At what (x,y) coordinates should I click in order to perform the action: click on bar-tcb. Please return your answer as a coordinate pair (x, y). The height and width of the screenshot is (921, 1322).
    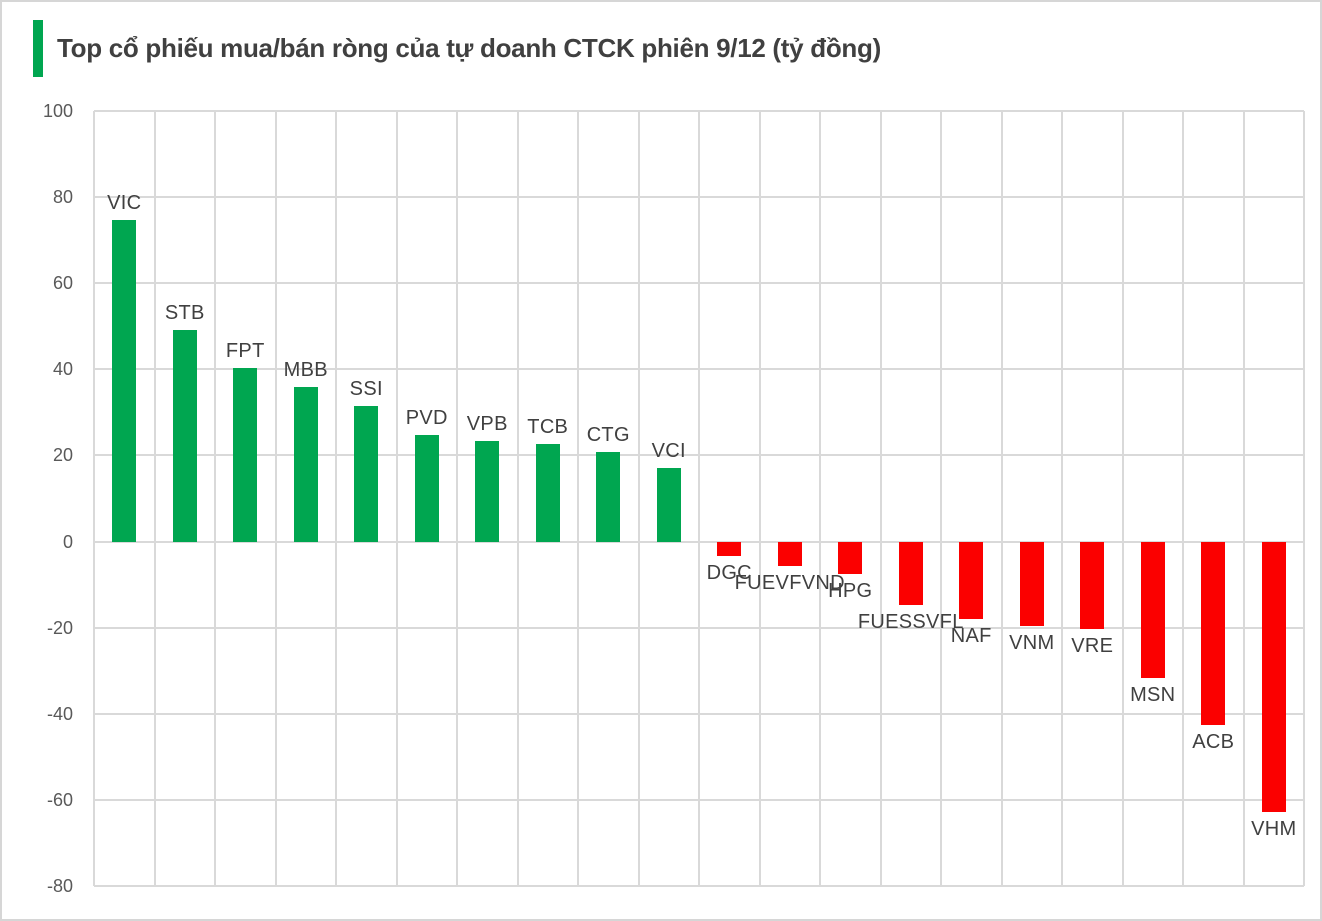
    Looking at the image, I should click on (547, 492).